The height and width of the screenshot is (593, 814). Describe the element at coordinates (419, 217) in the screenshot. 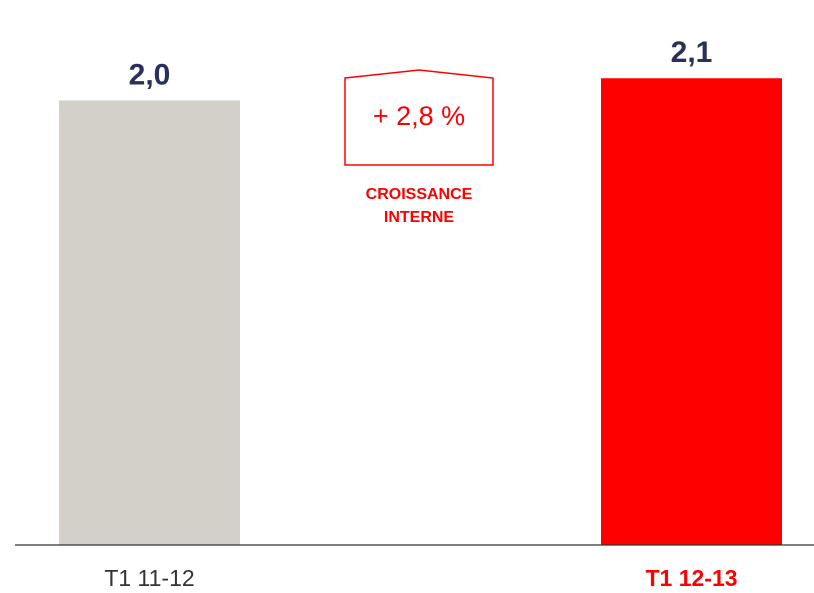

I see `annotation: INTERNE` at that location.